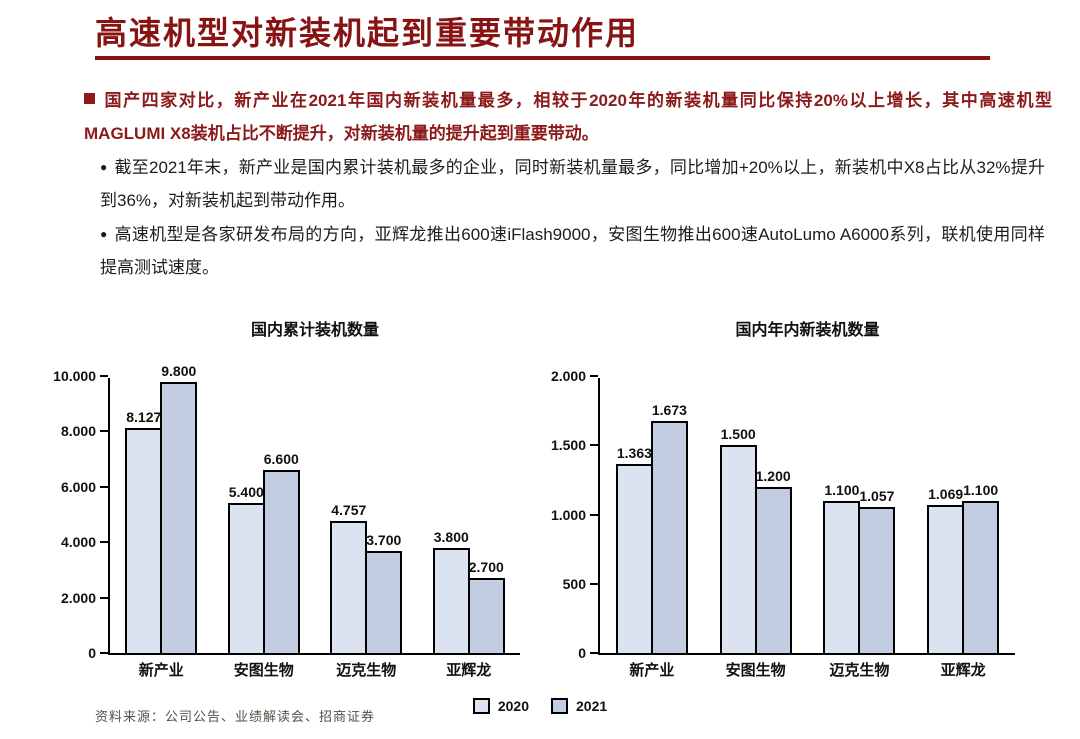  I want to click on bar-value-label: 2.700, so click(486, 567).